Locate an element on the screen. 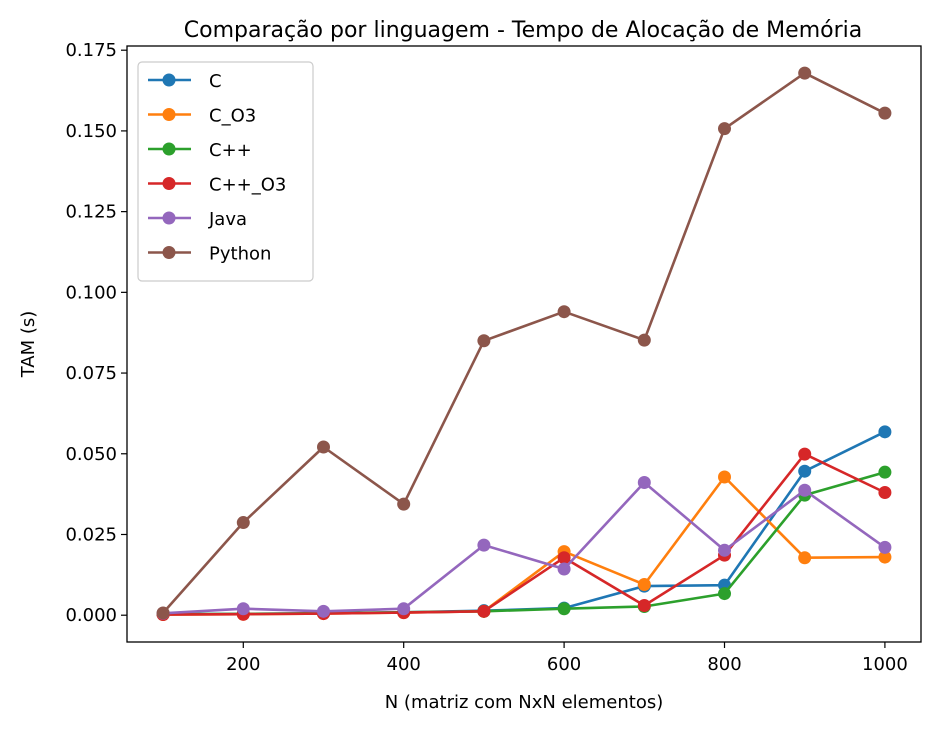  legend-marker-c is located at coordinates (169, 80).